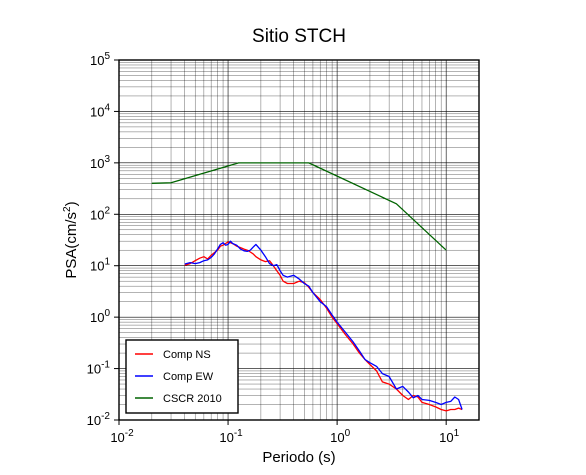  What do you see at coordinates (192, 399) in the screenshot?
I see `legend-label-cscr-2010: CSCR 2010` at bounding box center [192, 399].